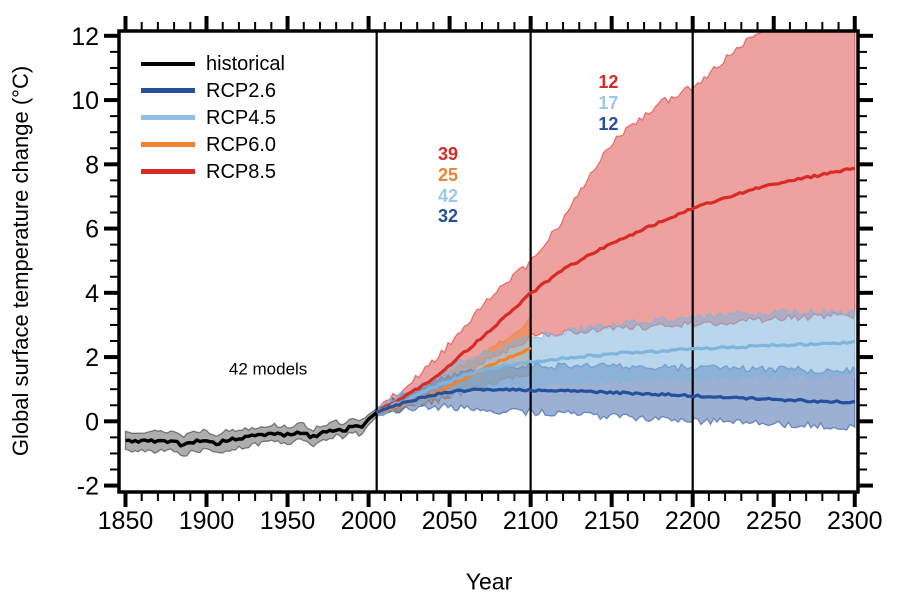 Image resolution: width=901 pixels, height=605 pixels. Describe the element at coordinates (268, 369) in the screenshot. I see `models-note: 42 models` at that location.